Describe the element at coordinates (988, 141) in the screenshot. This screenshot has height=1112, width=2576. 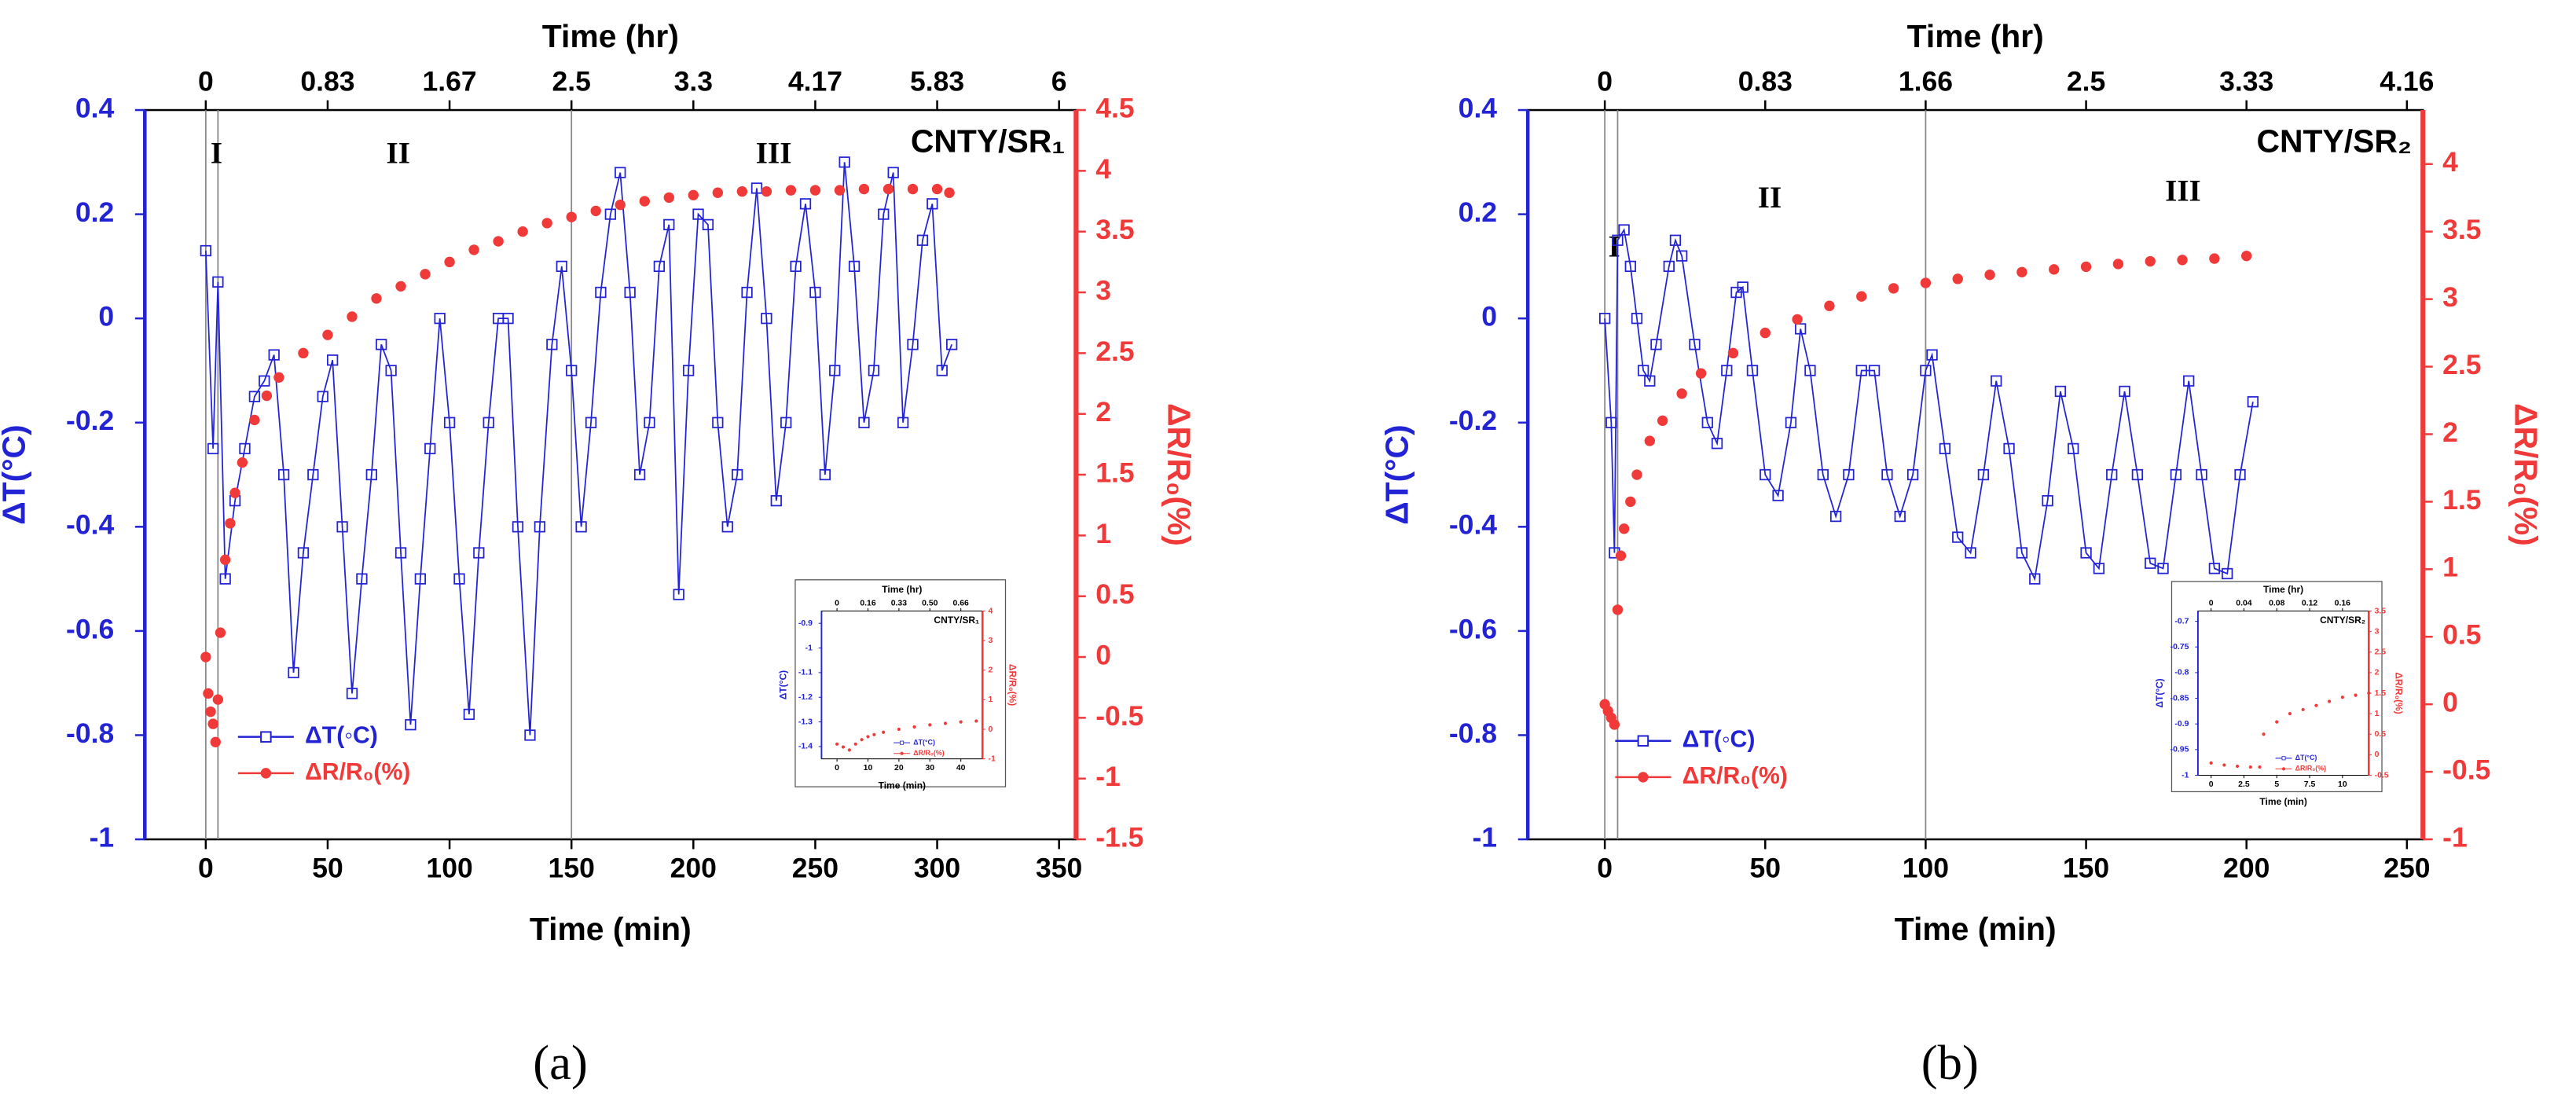
I see `chart-title: CNTY/SR₁` at that location.